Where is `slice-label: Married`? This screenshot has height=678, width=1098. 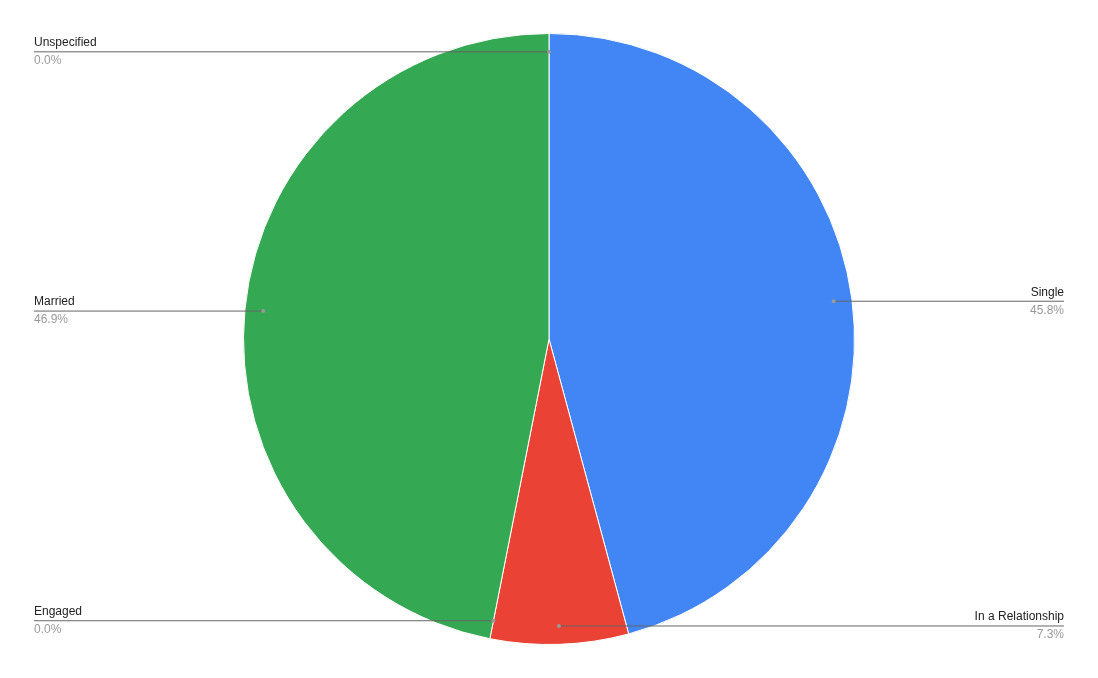 slice-label: Married is located at coordinates (54, 301).